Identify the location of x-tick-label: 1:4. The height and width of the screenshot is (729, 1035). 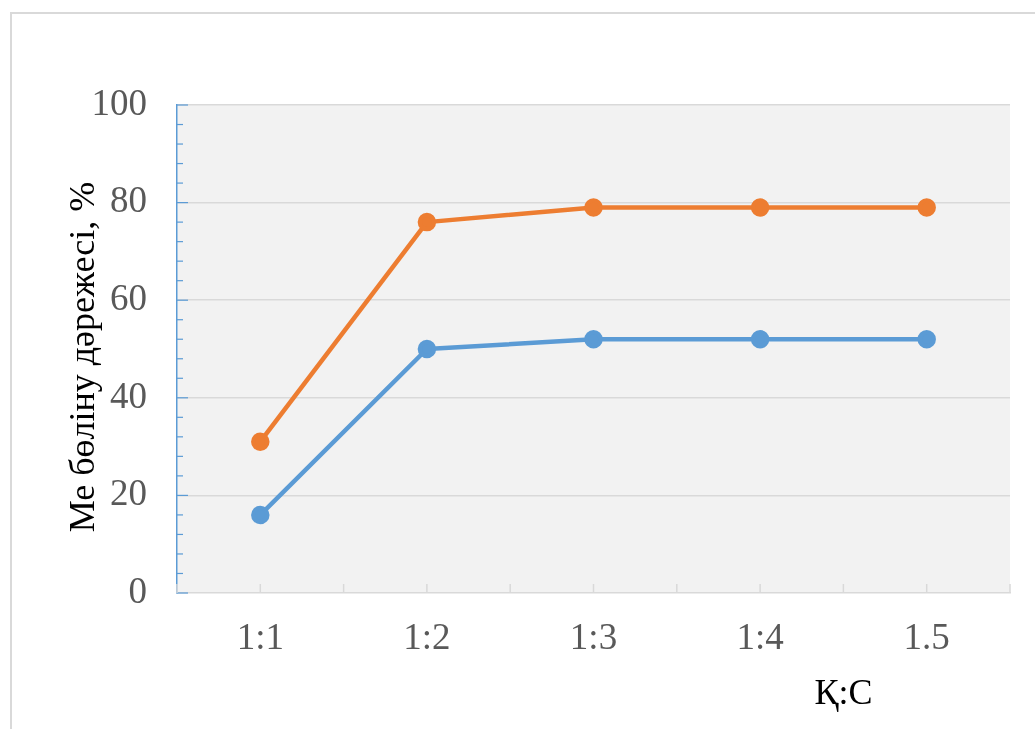
(760, 636).